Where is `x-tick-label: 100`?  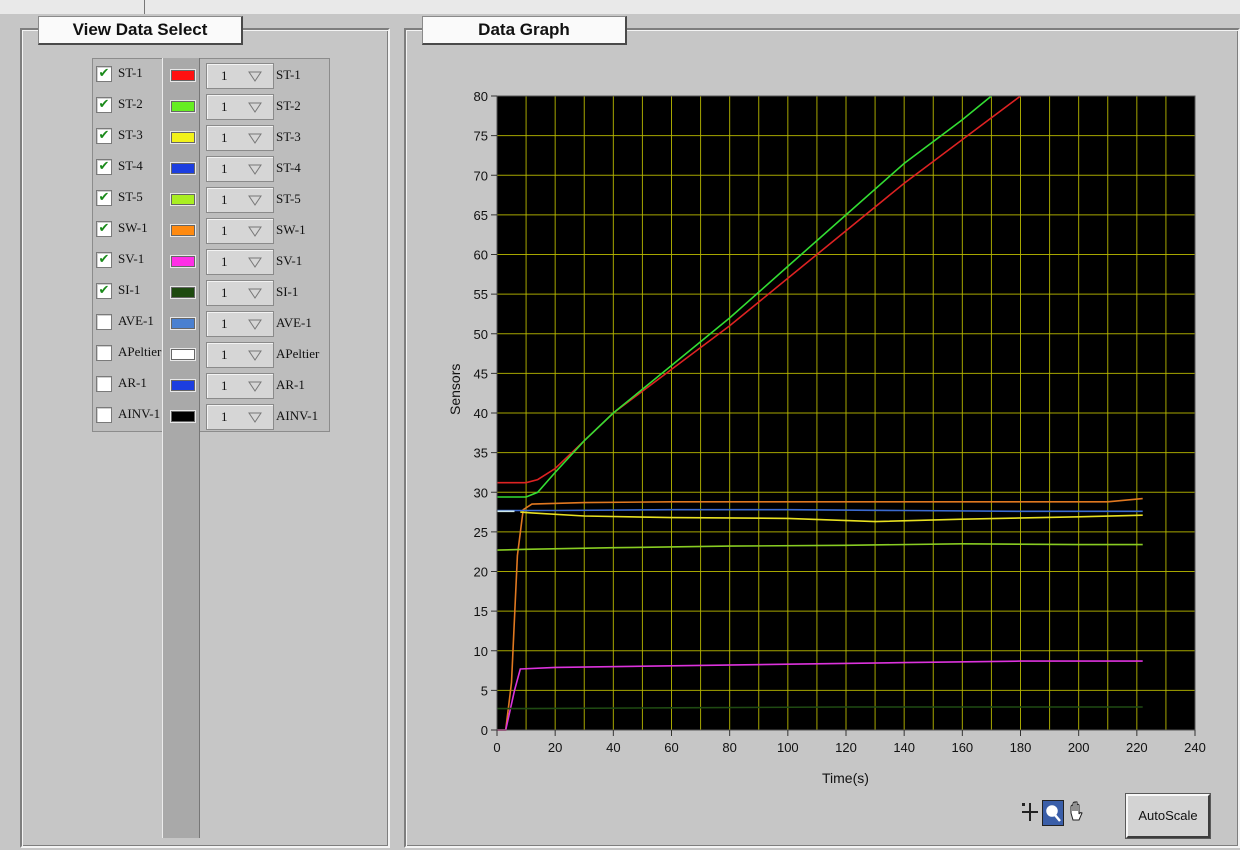 x-tick-label: 100 is located at coordinates (788, 747).